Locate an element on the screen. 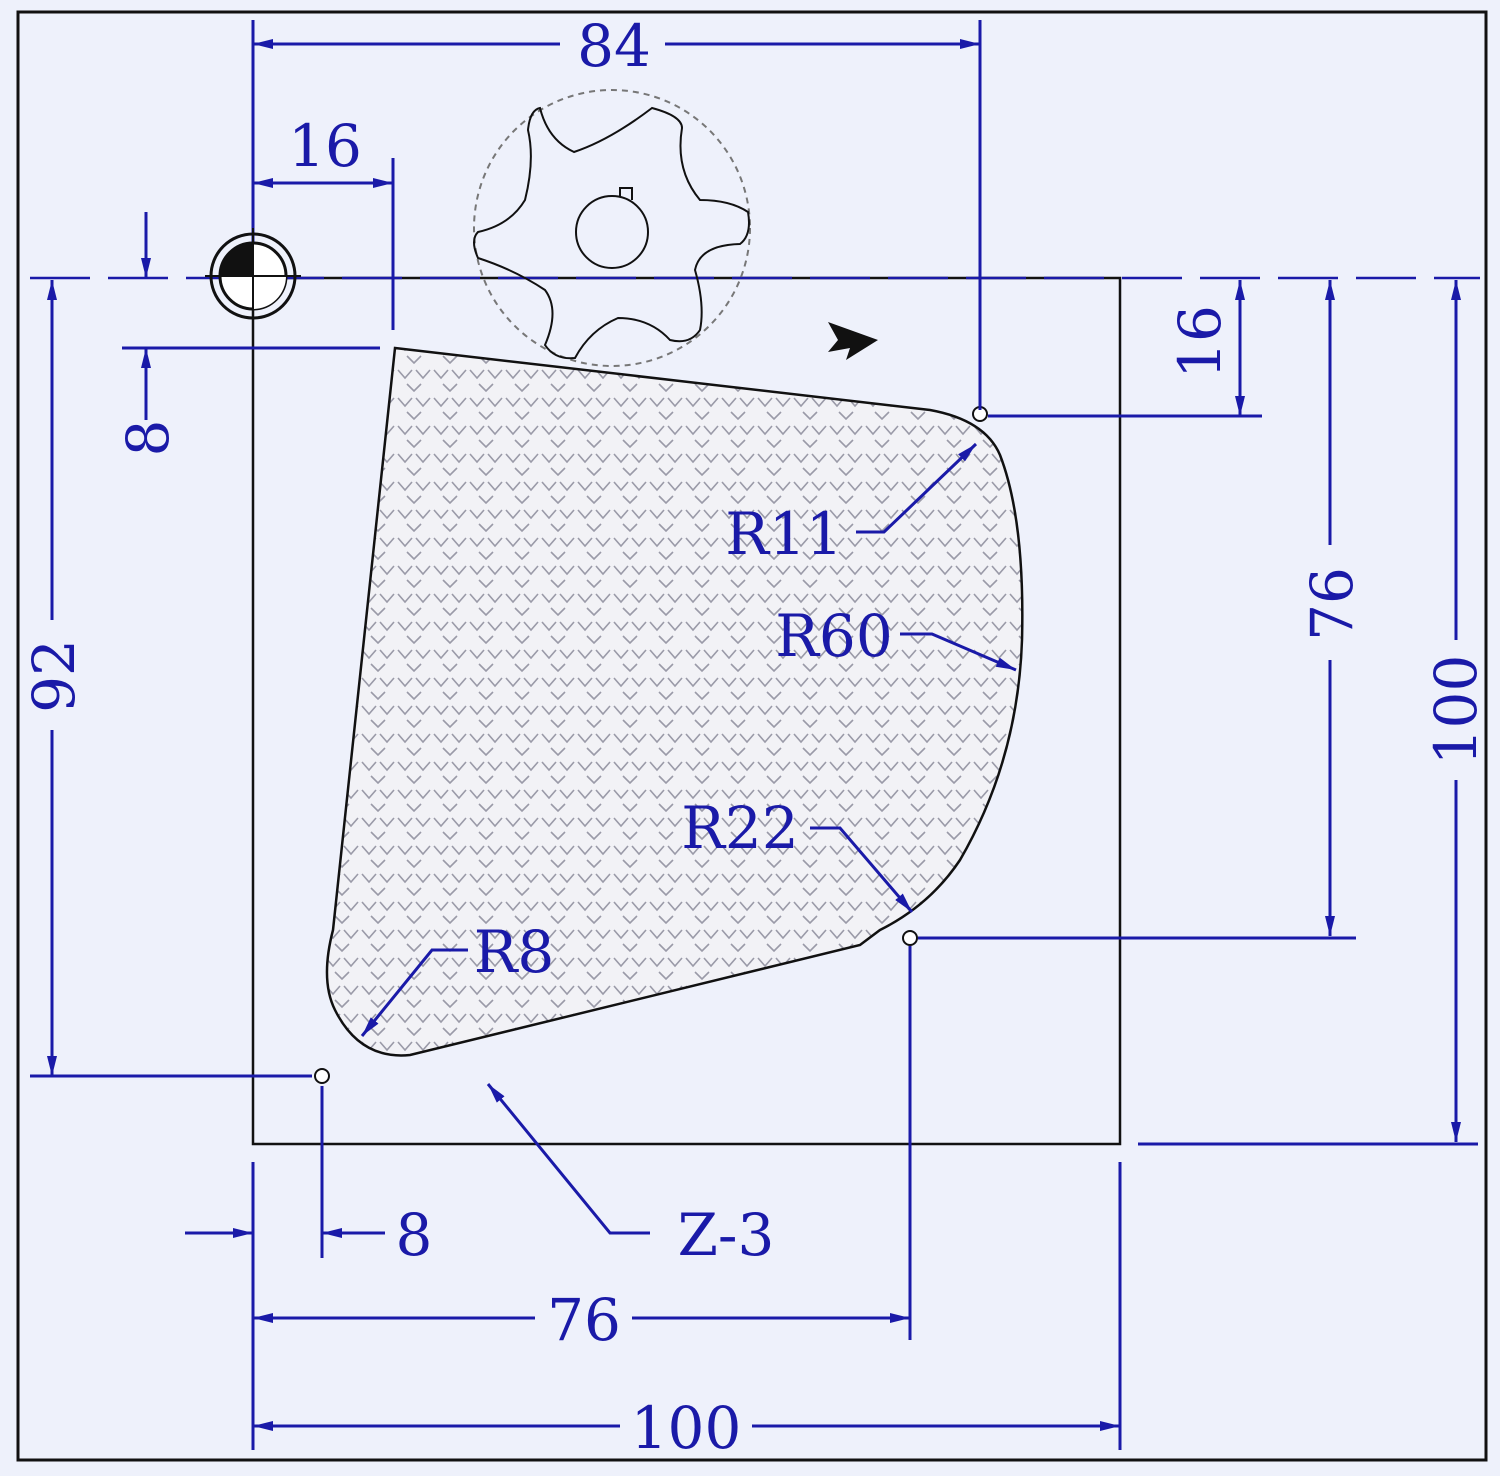  dim-76-bottom-label: 76 is located at coordinates (584, 1320).